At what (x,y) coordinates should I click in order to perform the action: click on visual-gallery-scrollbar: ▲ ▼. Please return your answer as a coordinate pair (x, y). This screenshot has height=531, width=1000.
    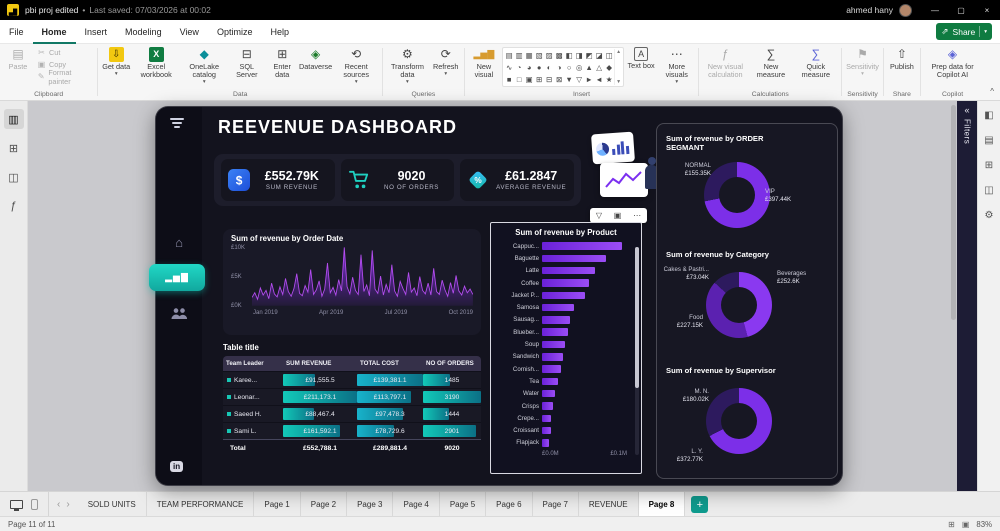
    Looking at the image, I should click on (618, 67).